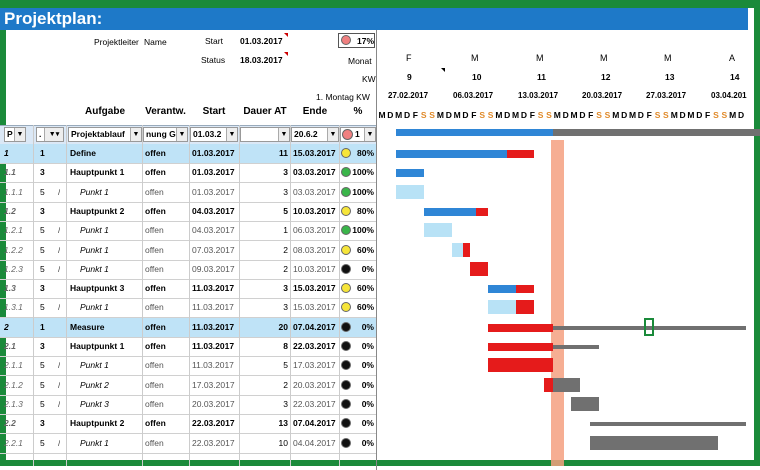  I want to click on cell-task: Punkt 3, so click(94, 403).